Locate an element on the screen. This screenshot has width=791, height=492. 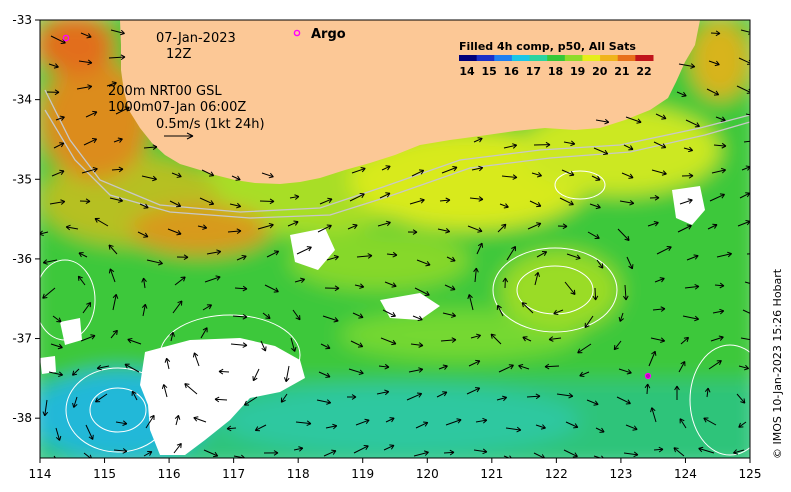
colorbar-title: Filled 4h comp, p50, All Sats is located at coordinates (547, 46).